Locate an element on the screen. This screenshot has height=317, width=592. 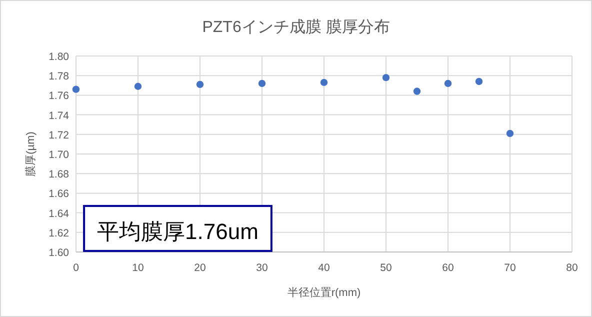
x-axis-title: 半径位置r(mm) is located at coordinates (324, 292).